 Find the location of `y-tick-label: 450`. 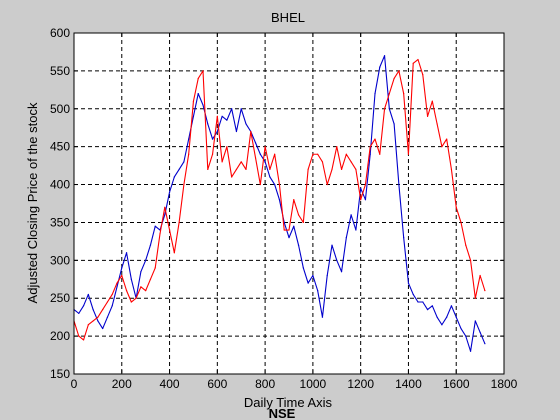

y-tick-label: 450 is located at coordinates (60, 147).